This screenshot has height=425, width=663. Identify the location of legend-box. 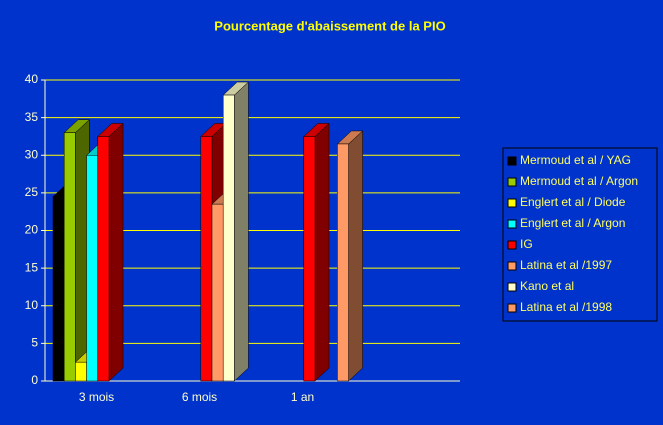
(580, 234).